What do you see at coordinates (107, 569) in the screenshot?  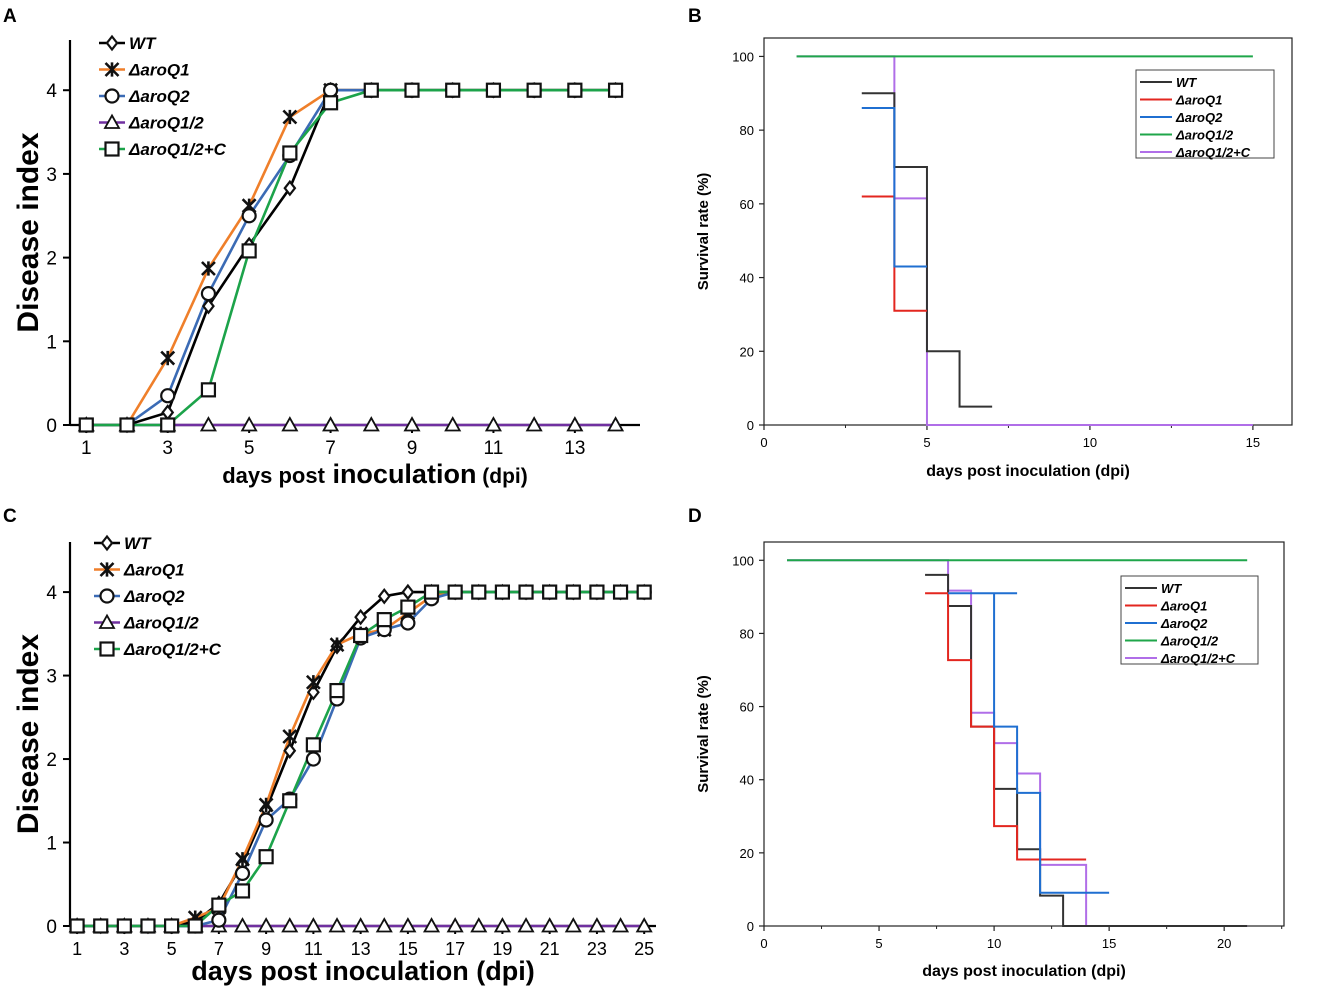 I see `legend-marker-delta-aroq1` at bounding box center [107, 569].